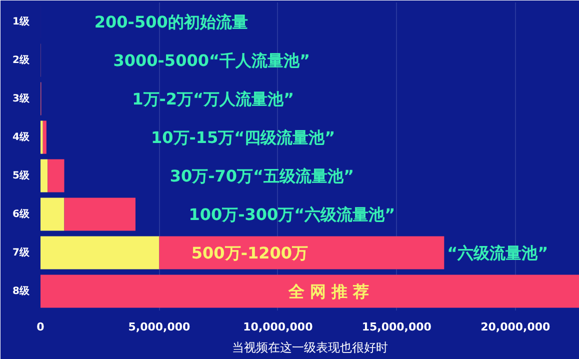  Describe the element at coordinates (40, 327) in the screenshot. I see `x-tick-label: 0` at that location.